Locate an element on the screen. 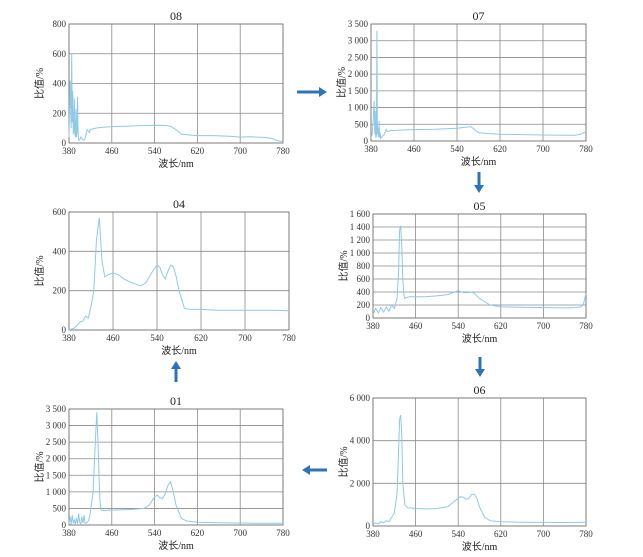 The width and height of the screenshot is (643, 557). y-tick-label: 3 500 is located at coordinates (358, 24).